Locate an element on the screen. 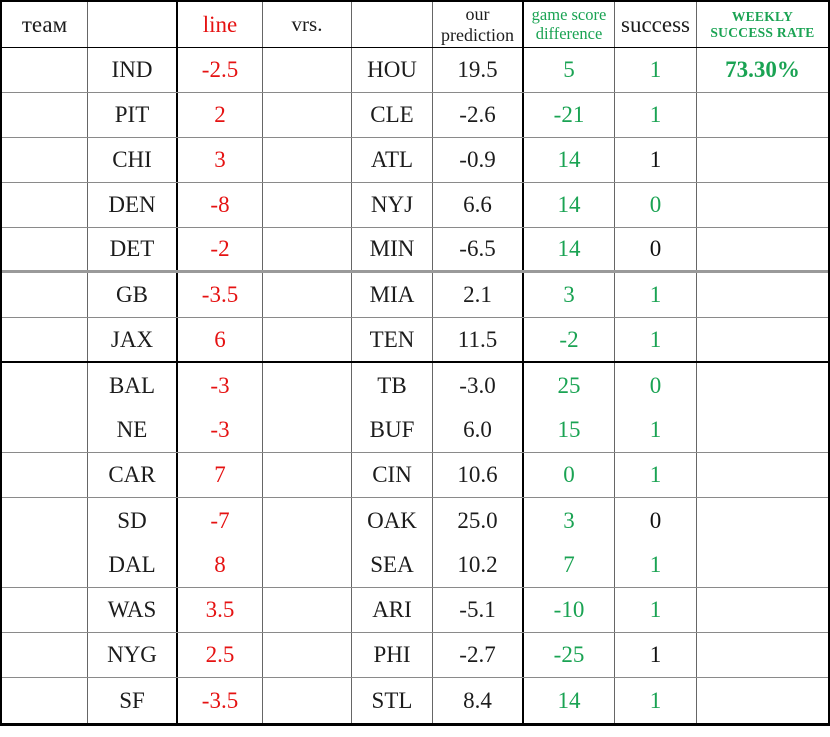 Image resolution: width=830 pixels, height=737 pixels. line-cell: 3 is located at coordinates (219, 160).